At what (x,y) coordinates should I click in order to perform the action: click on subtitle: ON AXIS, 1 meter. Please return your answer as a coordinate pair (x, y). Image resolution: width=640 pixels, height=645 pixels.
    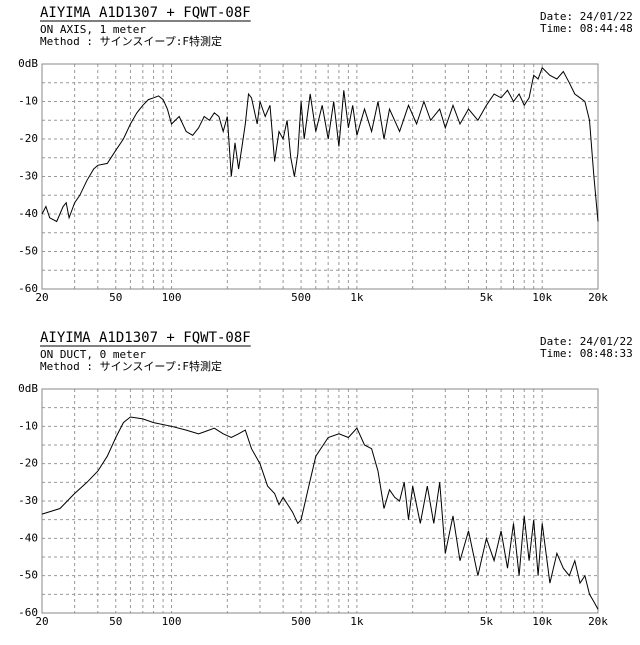
    Looking at the image, I should click on (93, 29).